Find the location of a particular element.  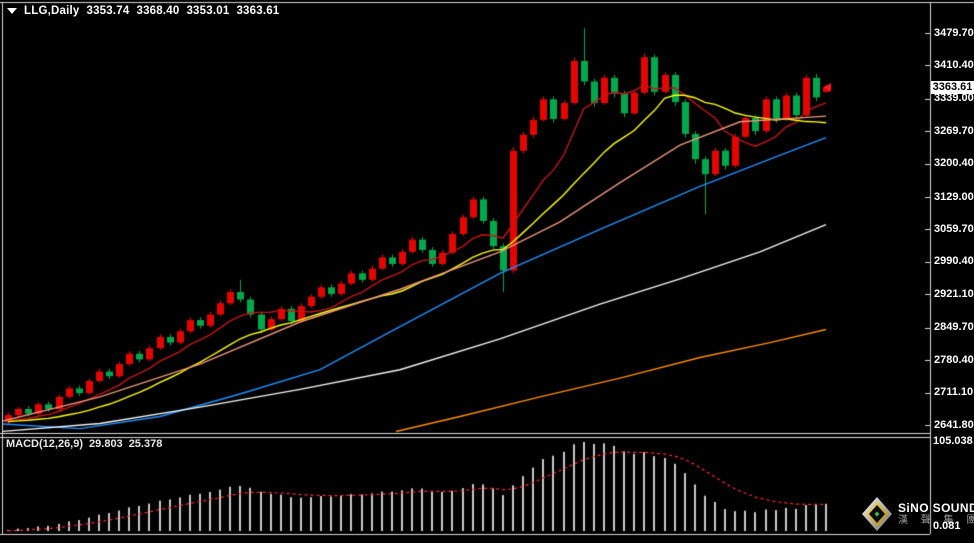

macd-scale-min-label: 0.081 is located at coordinates (947, 526).